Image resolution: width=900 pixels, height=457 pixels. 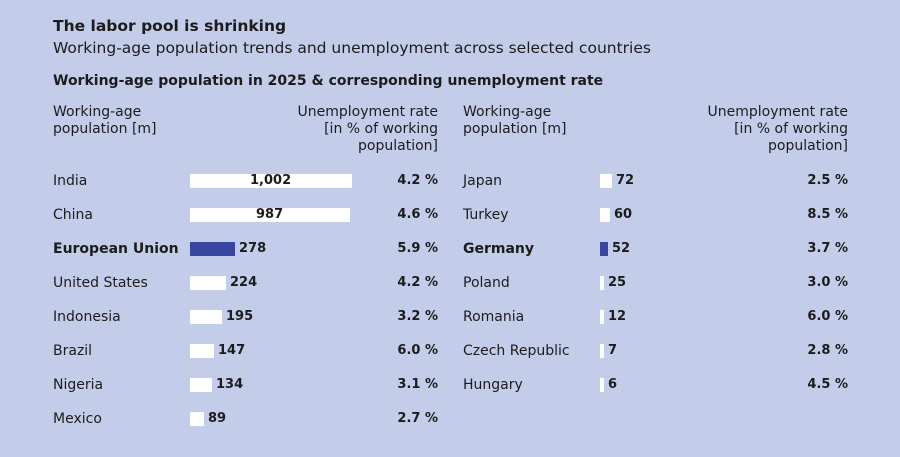 What do you see at coordinates (73, 215) in the screenshot?
I see `country-label: China` at bounding box center [73, 215].